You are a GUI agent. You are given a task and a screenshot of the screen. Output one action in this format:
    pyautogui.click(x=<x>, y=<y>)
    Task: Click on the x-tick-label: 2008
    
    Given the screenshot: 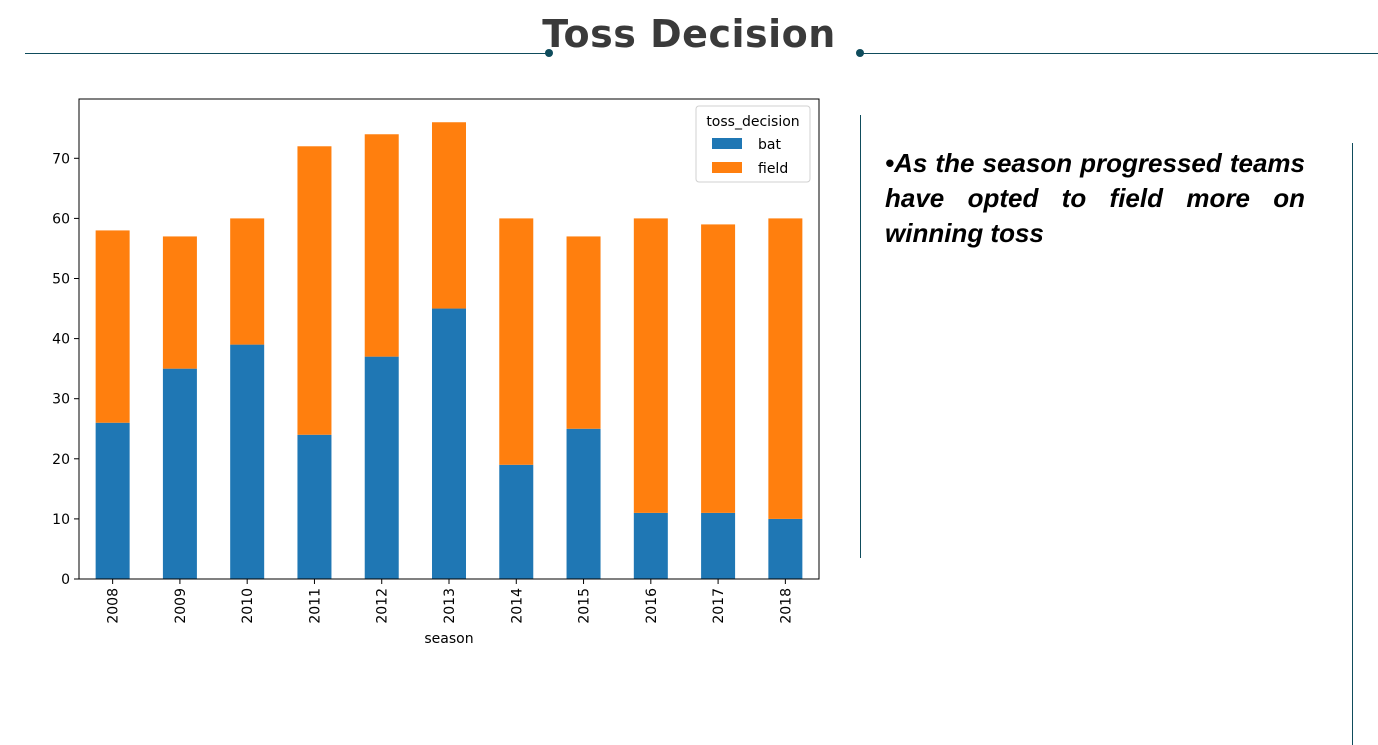 What is the action you would take?
    pyautogui.click(x=114, y=606)
    